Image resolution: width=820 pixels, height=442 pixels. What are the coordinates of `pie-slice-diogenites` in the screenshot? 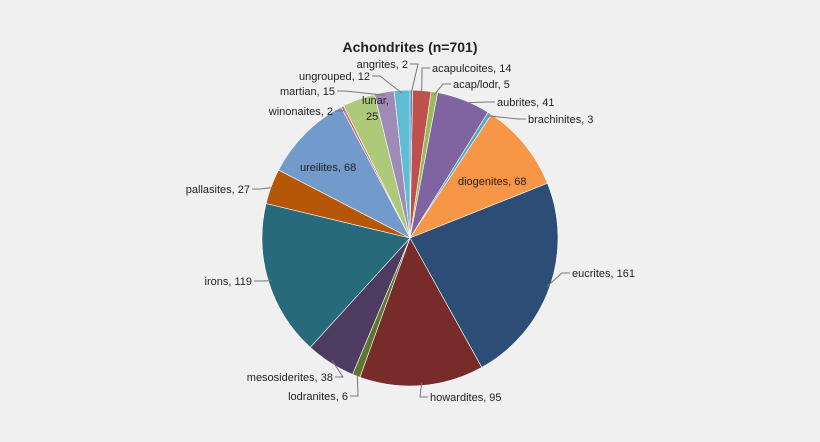 It's located at (478, 176).